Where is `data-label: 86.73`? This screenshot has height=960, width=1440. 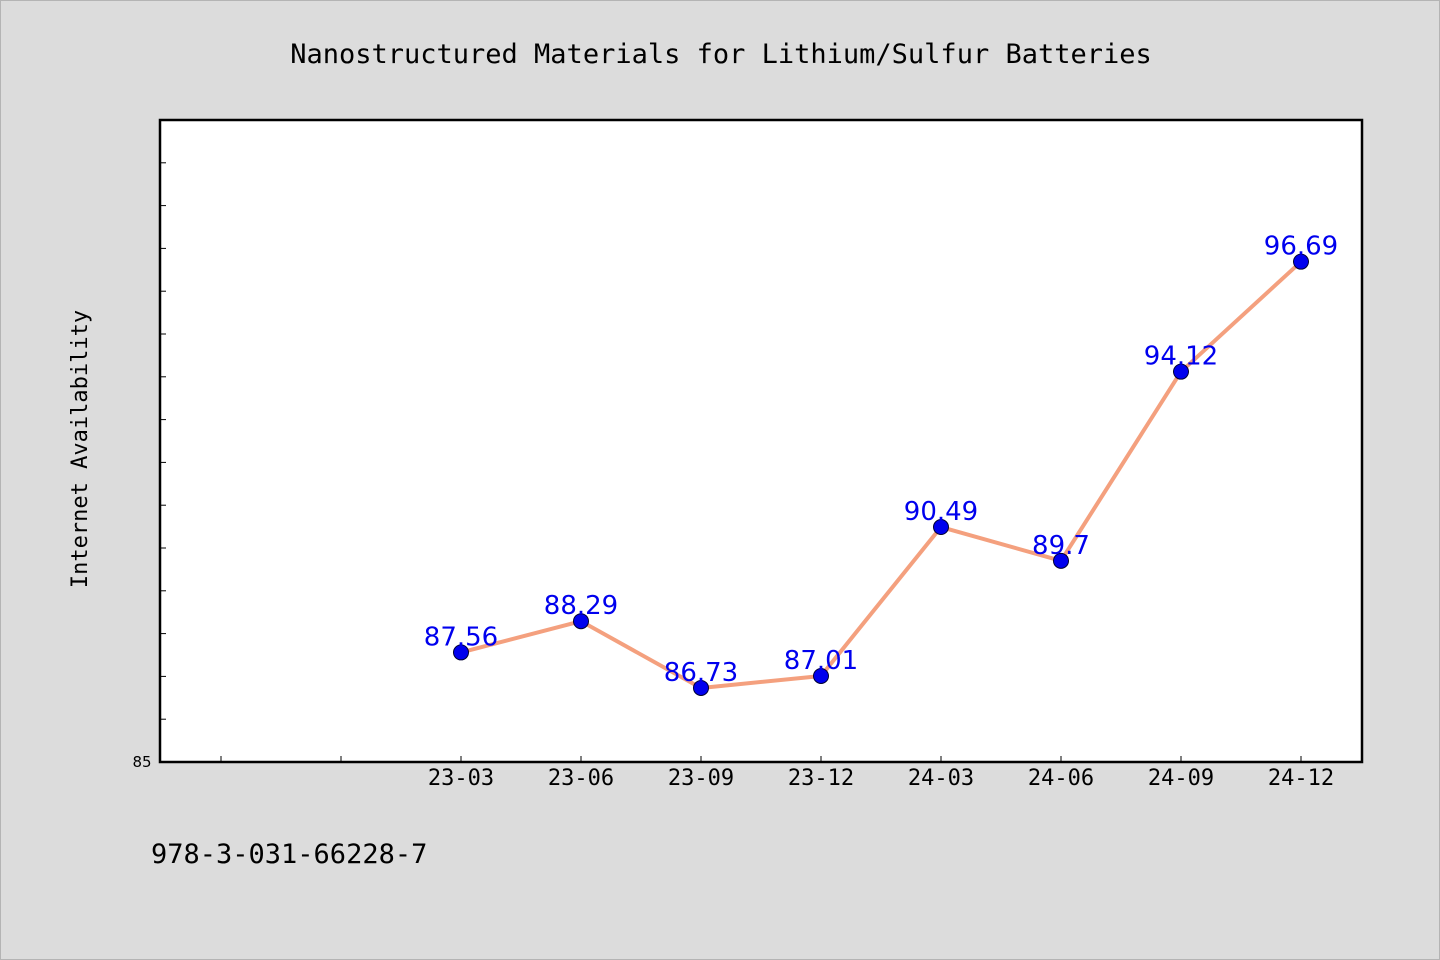
data-label: 86.73 is located at coordinates (701, 673).